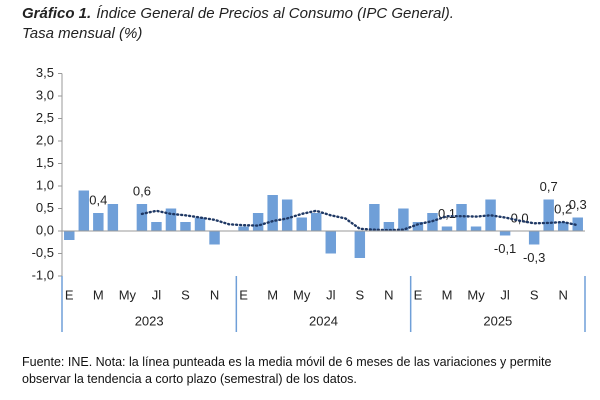 The image size is (600, 400). Describe the element at coordinates (142, 190) in the screenshot. I see `value-label: 0,6` at that location.